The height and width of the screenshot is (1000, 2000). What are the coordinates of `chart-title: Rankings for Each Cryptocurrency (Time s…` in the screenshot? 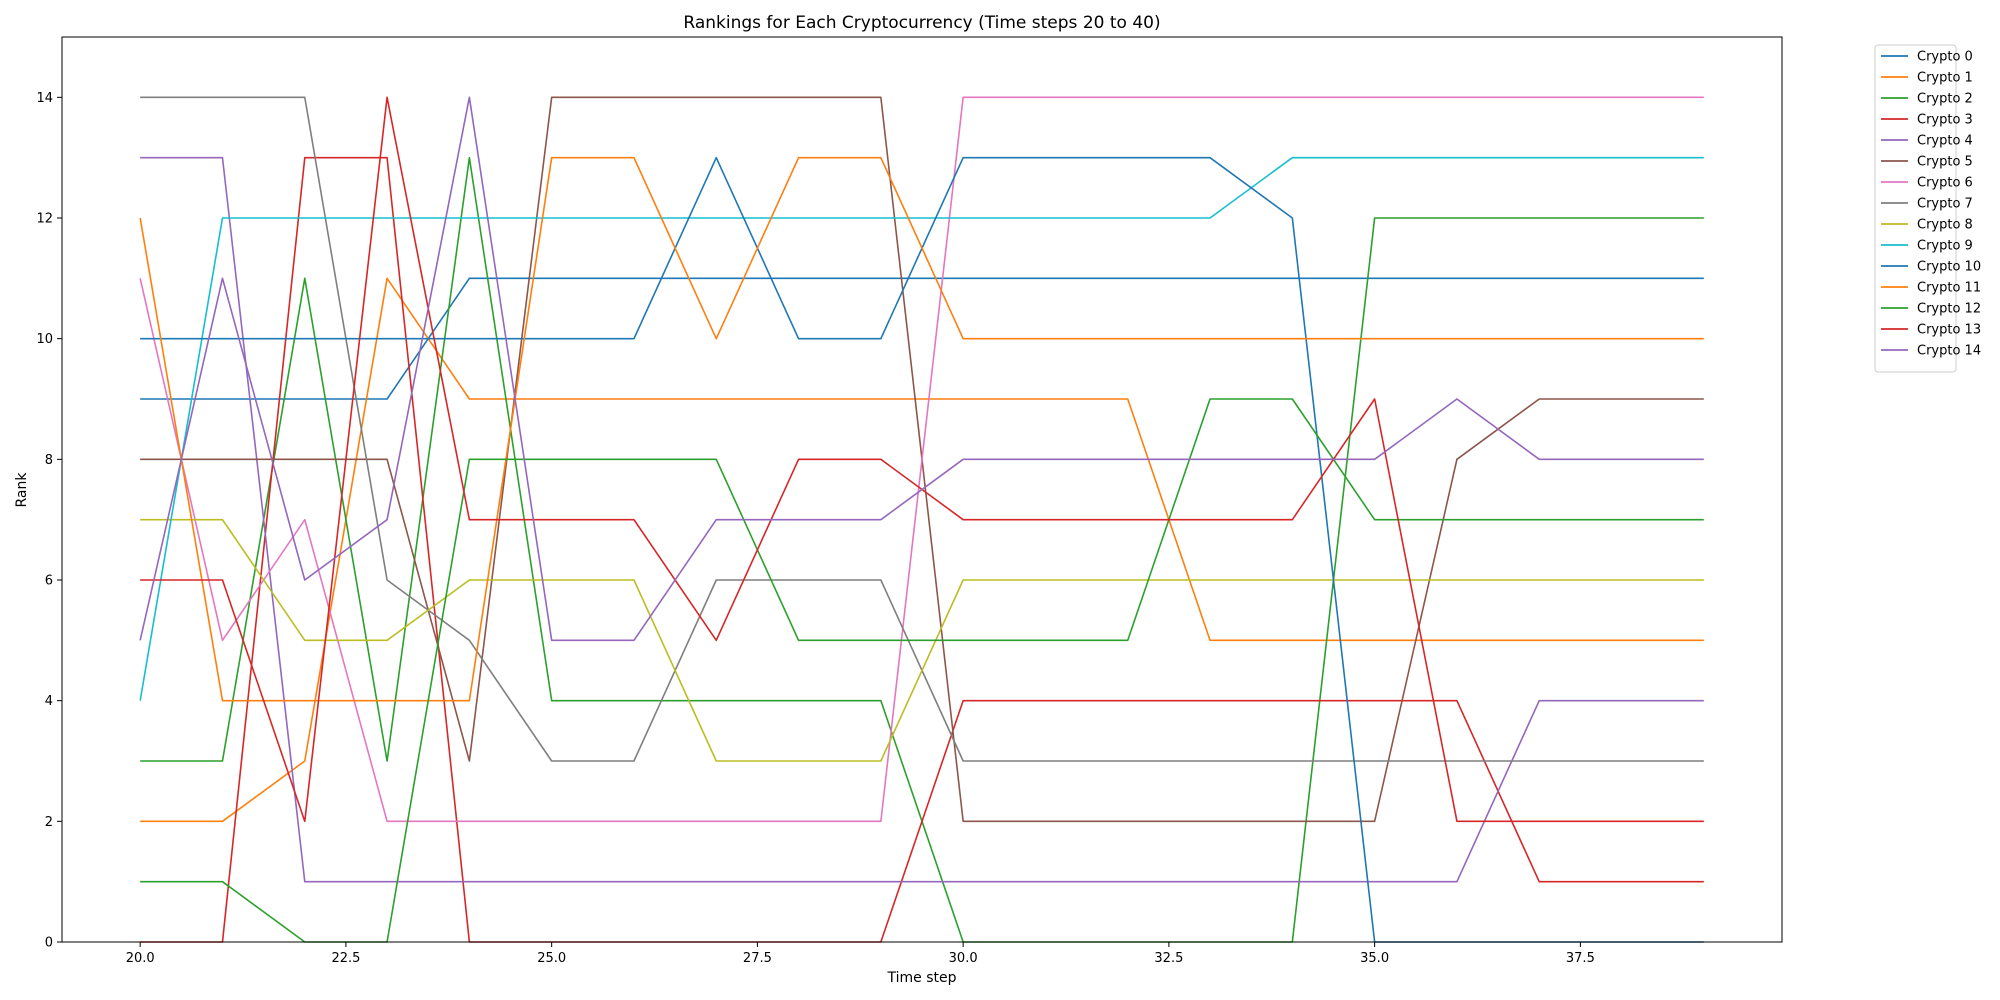 It's located at (921, 23).